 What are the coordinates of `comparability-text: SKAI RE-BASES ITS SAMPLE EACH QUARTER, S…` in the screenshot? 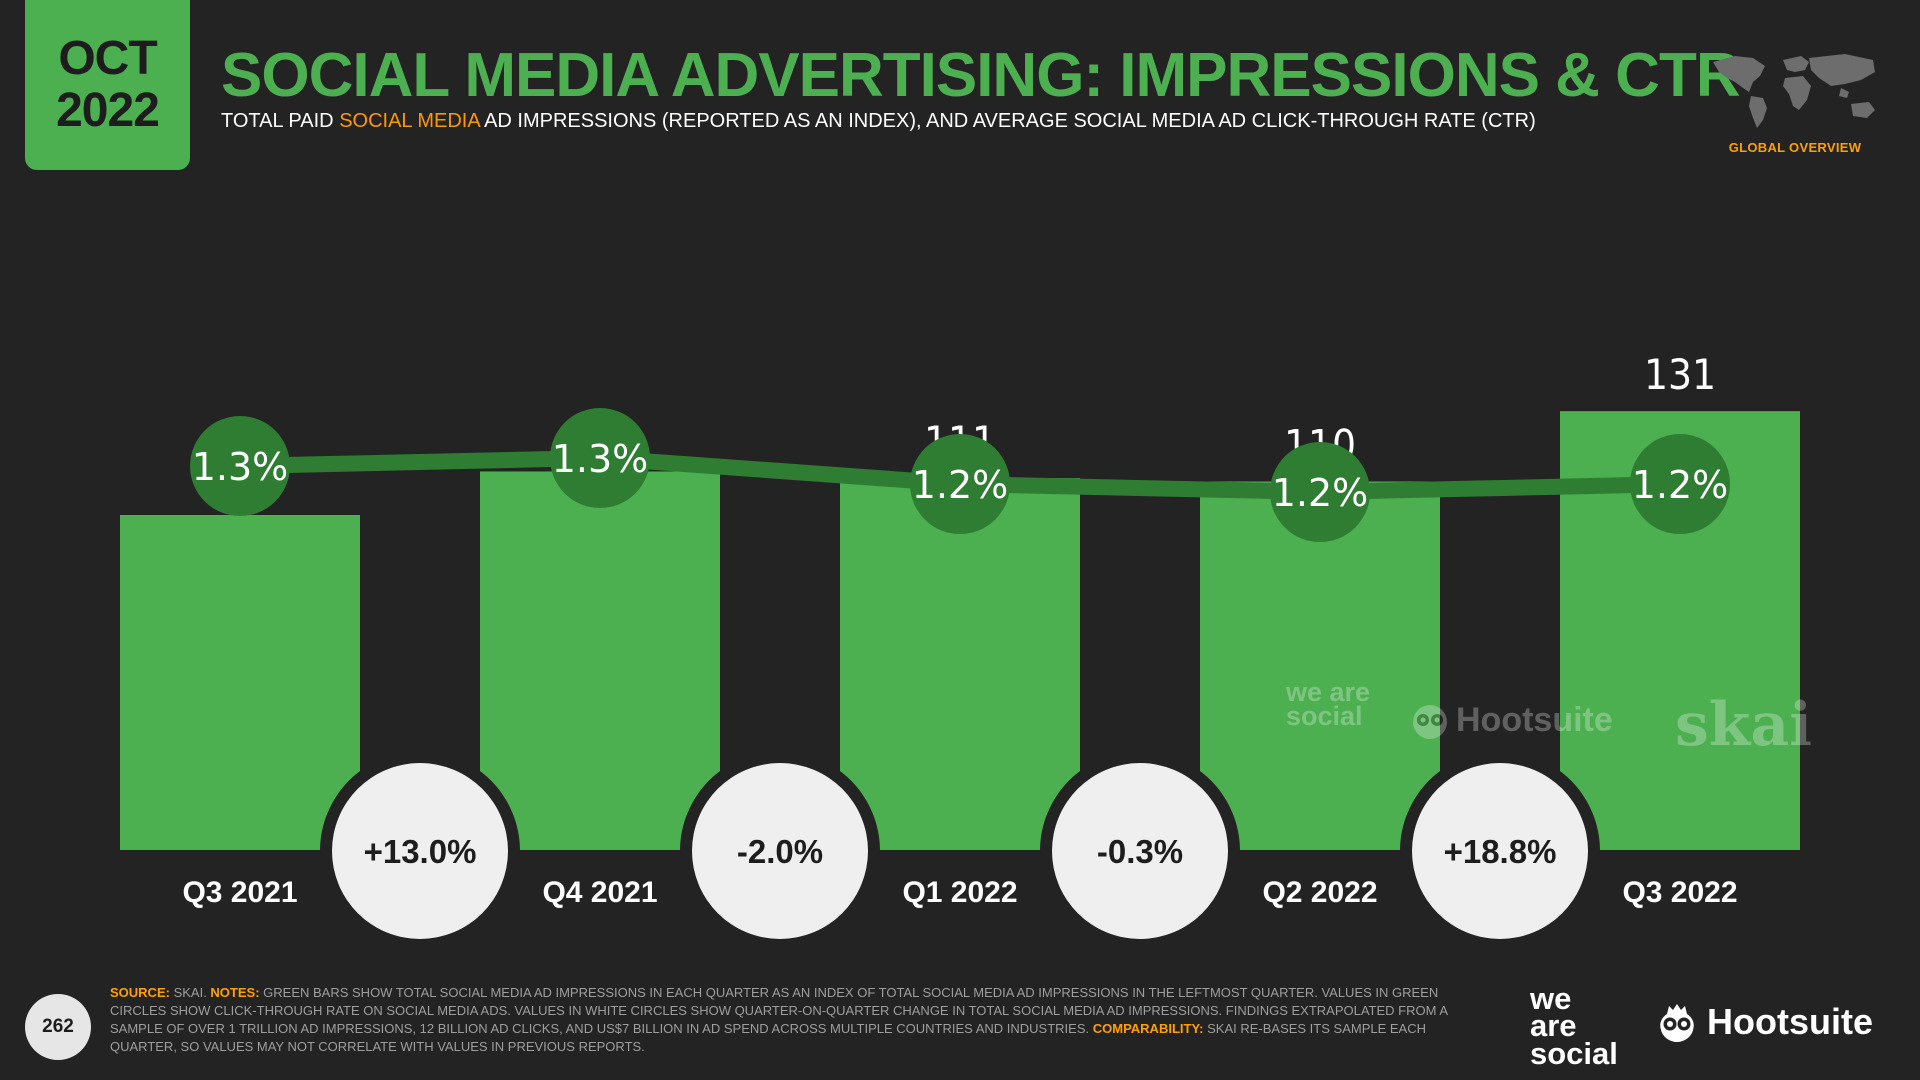 It's located at (768, 1037).